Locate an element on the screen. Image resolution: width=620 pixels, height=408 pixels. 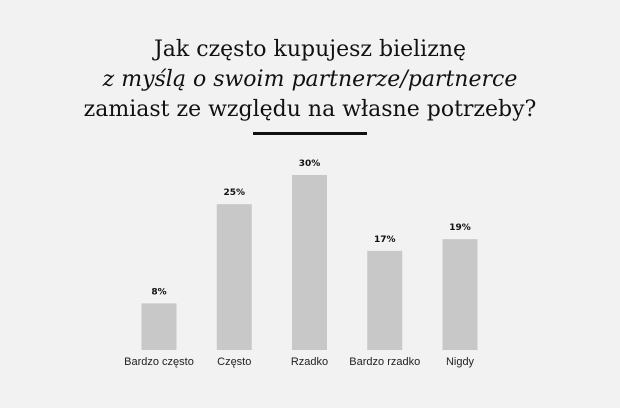
x-tick-label: Nigdy is located at coordinates (460, 362).